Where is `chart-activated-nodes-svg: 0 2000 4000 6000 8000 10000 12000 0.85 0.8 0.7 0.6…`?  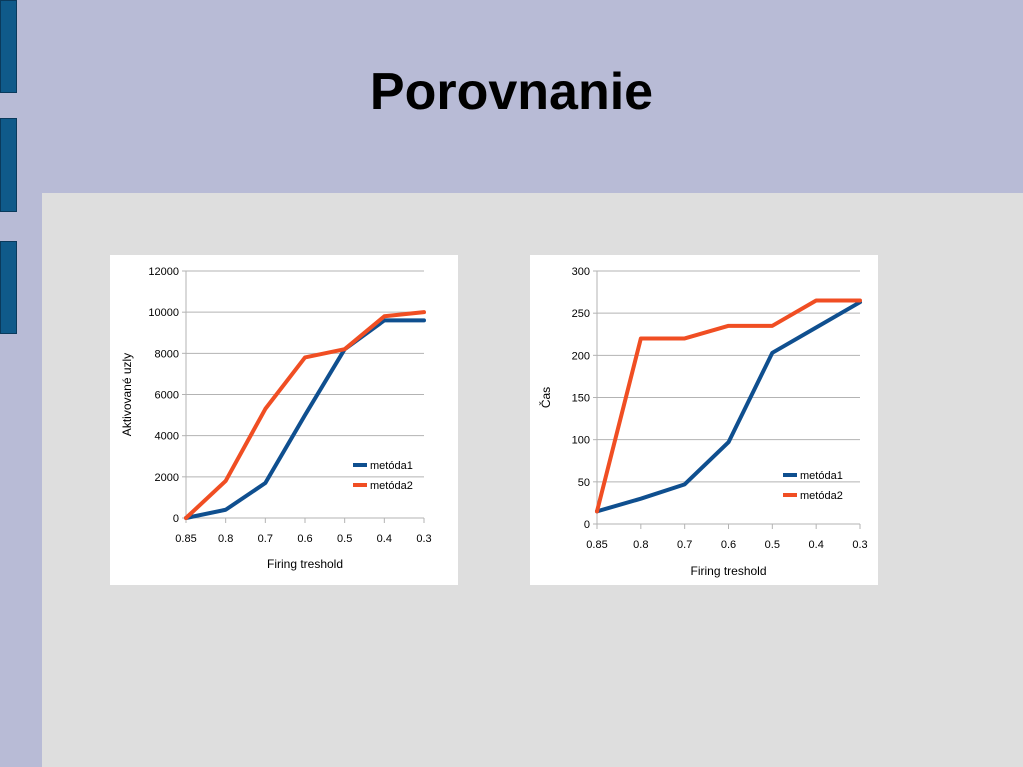
chart-activated-nodes-svg: 0 2000 4000 6000 8000 10000 12000 0.85 0.8 0.7 0.6… is located at coordinates (276, 418).